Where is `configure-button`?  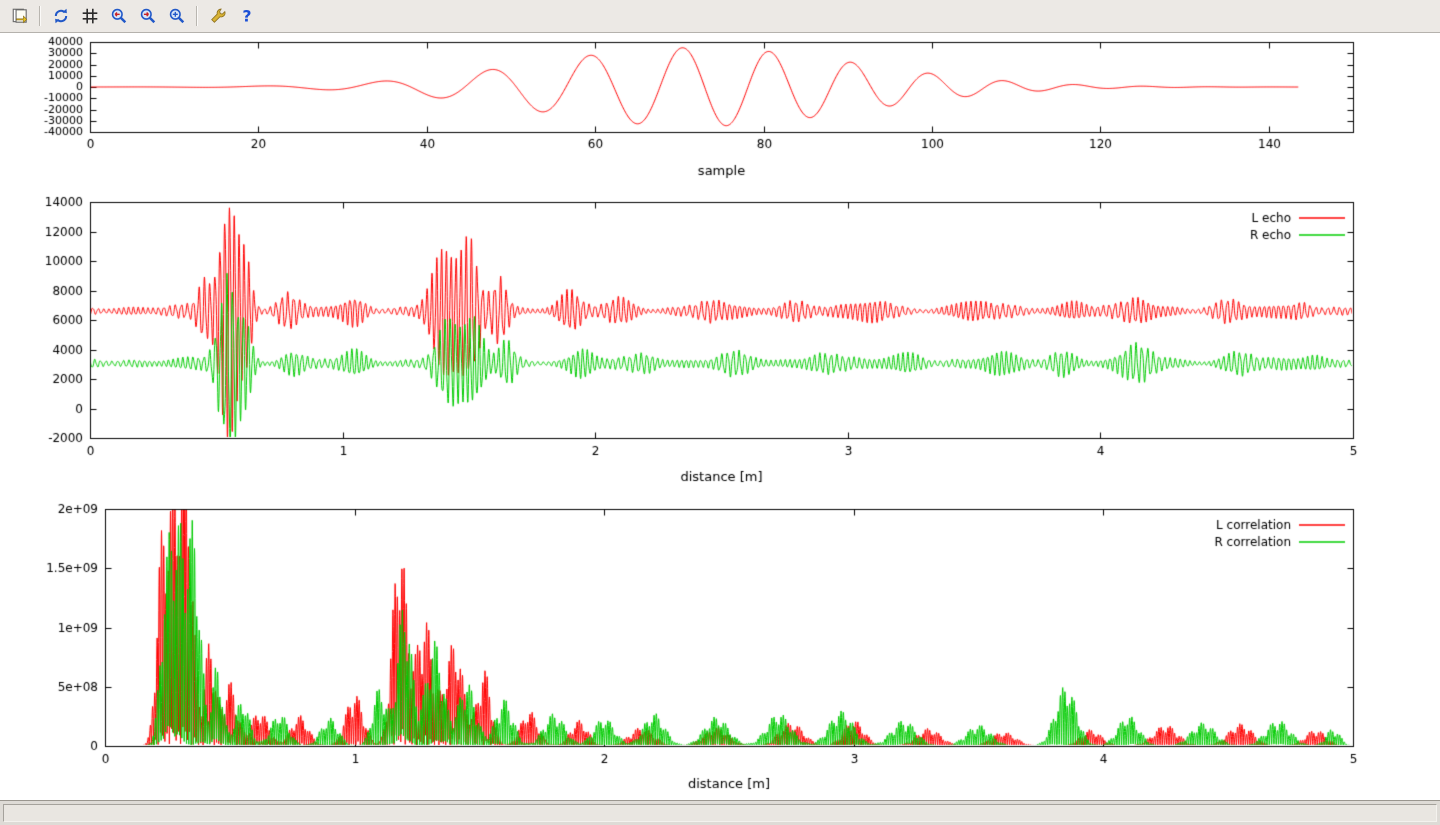
configure-button is located at coordinates (217, 16).